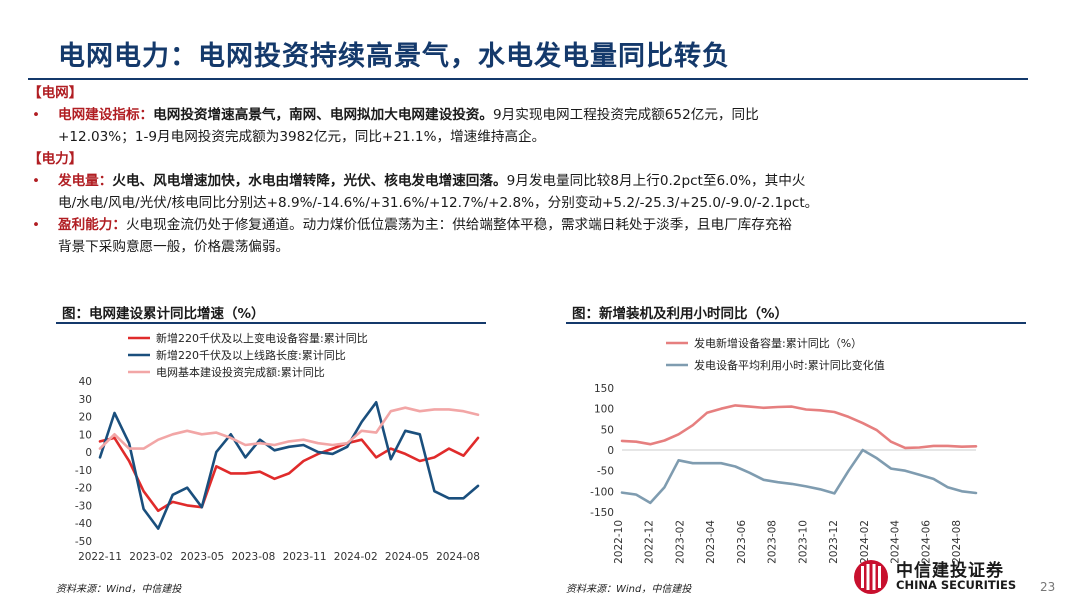  Describe the element at coordinates (619, 542) in the screenshot. I see `x-tick-label: 2022-10` at that location.